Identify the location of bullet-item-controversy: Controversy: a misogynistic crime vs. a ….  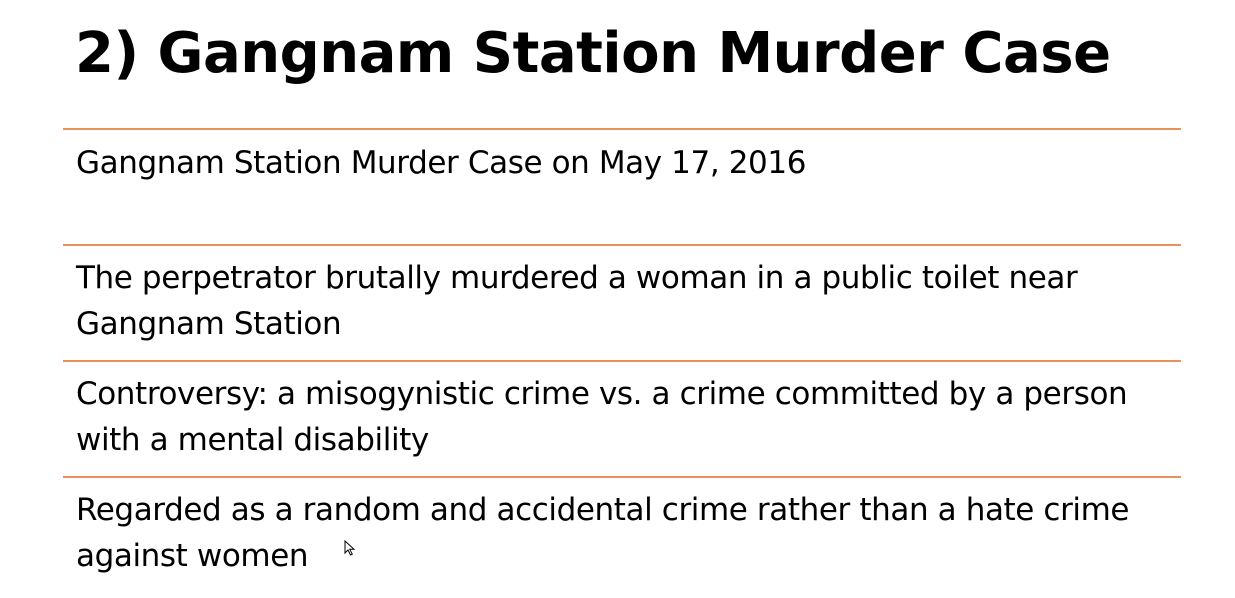
(602, 417).